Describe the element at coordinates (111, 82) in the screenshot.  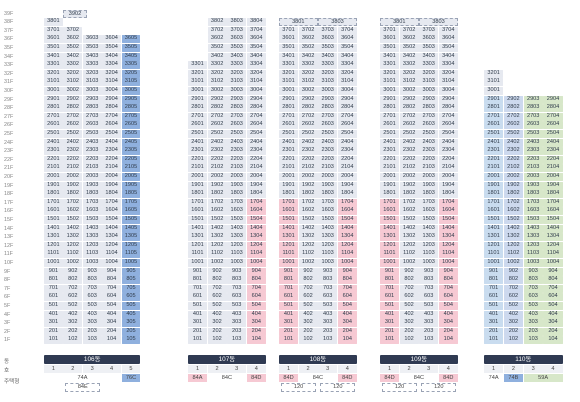
I see `unit-cell: 3104` at that location.